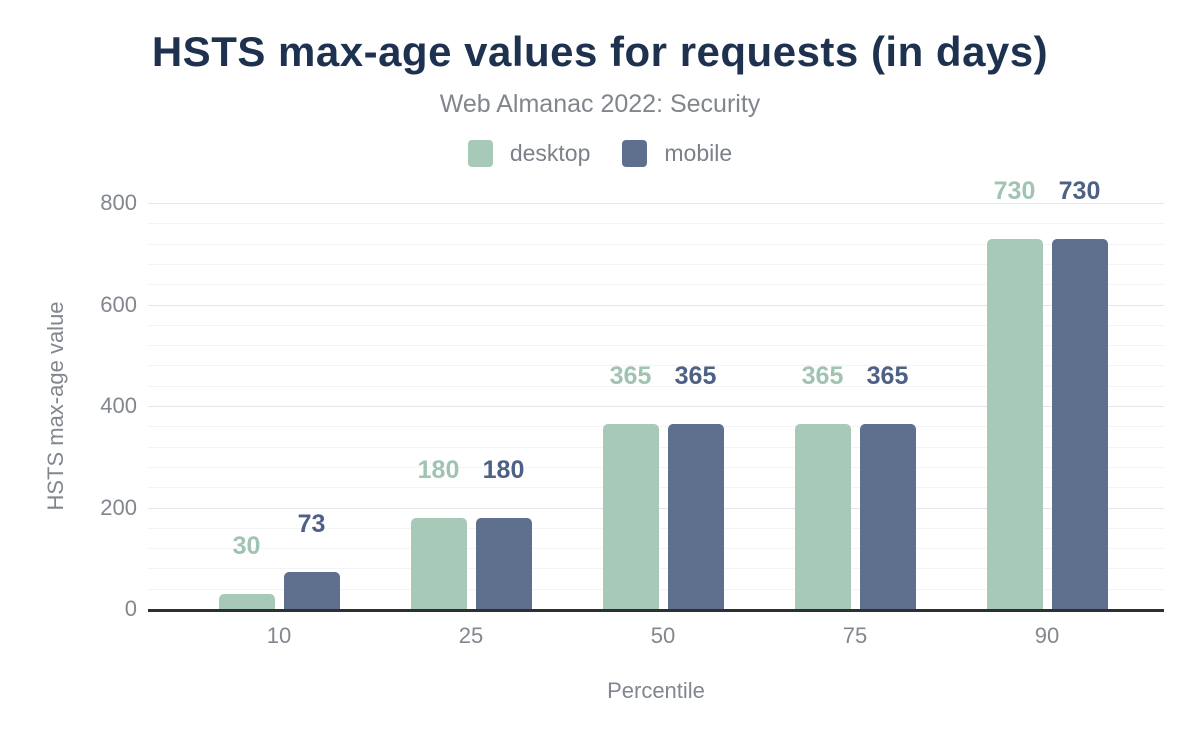 The height and width of the screenshot is (742, 1200). What do you see at coordinates (118, 507) in the screenshot?
I see `y-tick-label: 200` at bounding box center [118, 507].